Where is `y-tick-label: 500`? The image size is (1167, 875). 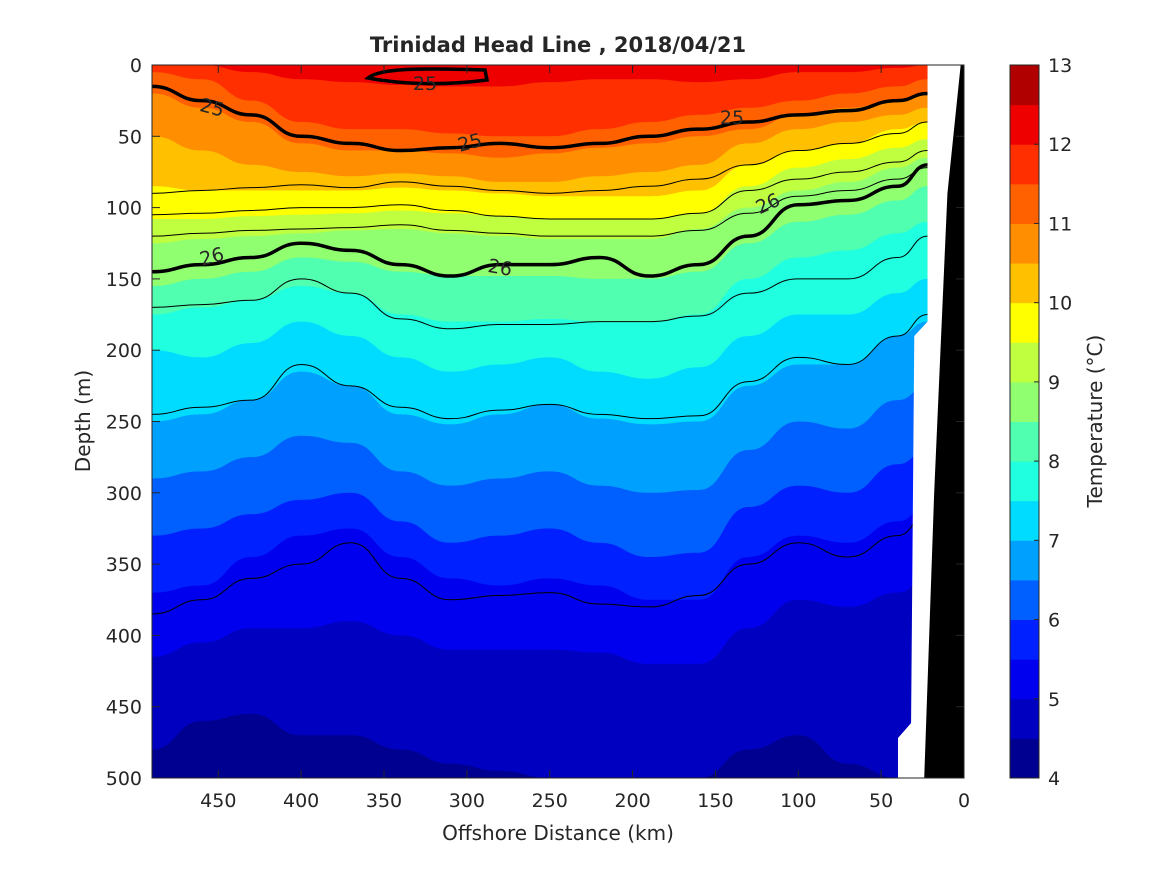 y-tick-label: 500 is located at coordinates (124, 779).